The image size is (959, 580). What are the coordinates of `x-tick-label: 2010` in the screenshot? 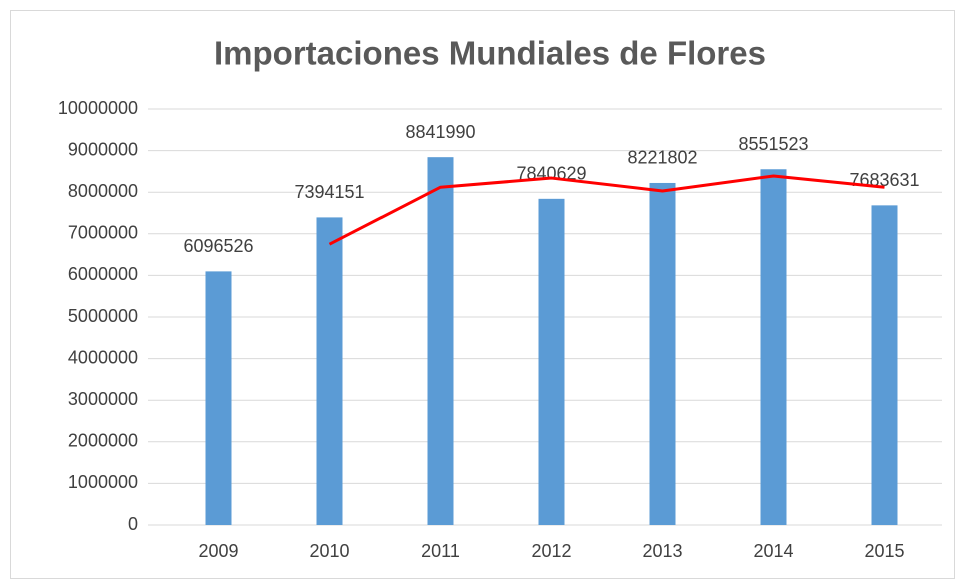 It's located at (329, 551).